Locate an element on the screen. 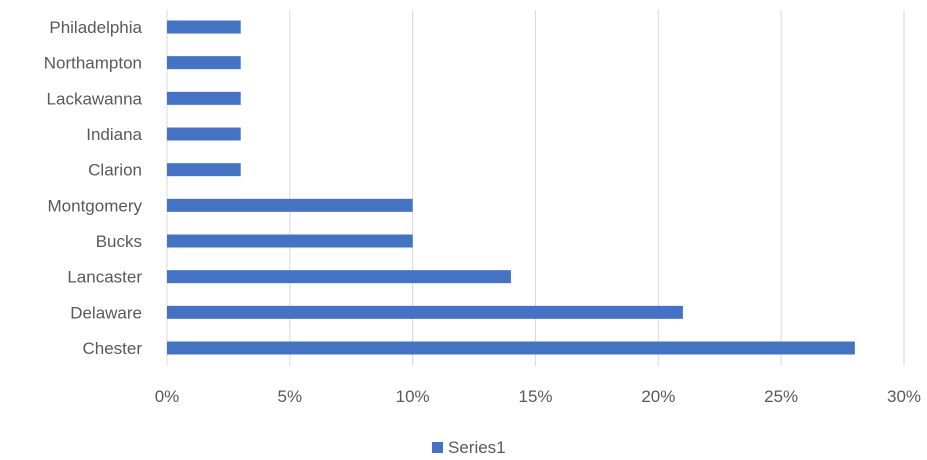 This screenshot has height=460, width=927. x-tick-label: 15% is located at coordinates (535, 396).